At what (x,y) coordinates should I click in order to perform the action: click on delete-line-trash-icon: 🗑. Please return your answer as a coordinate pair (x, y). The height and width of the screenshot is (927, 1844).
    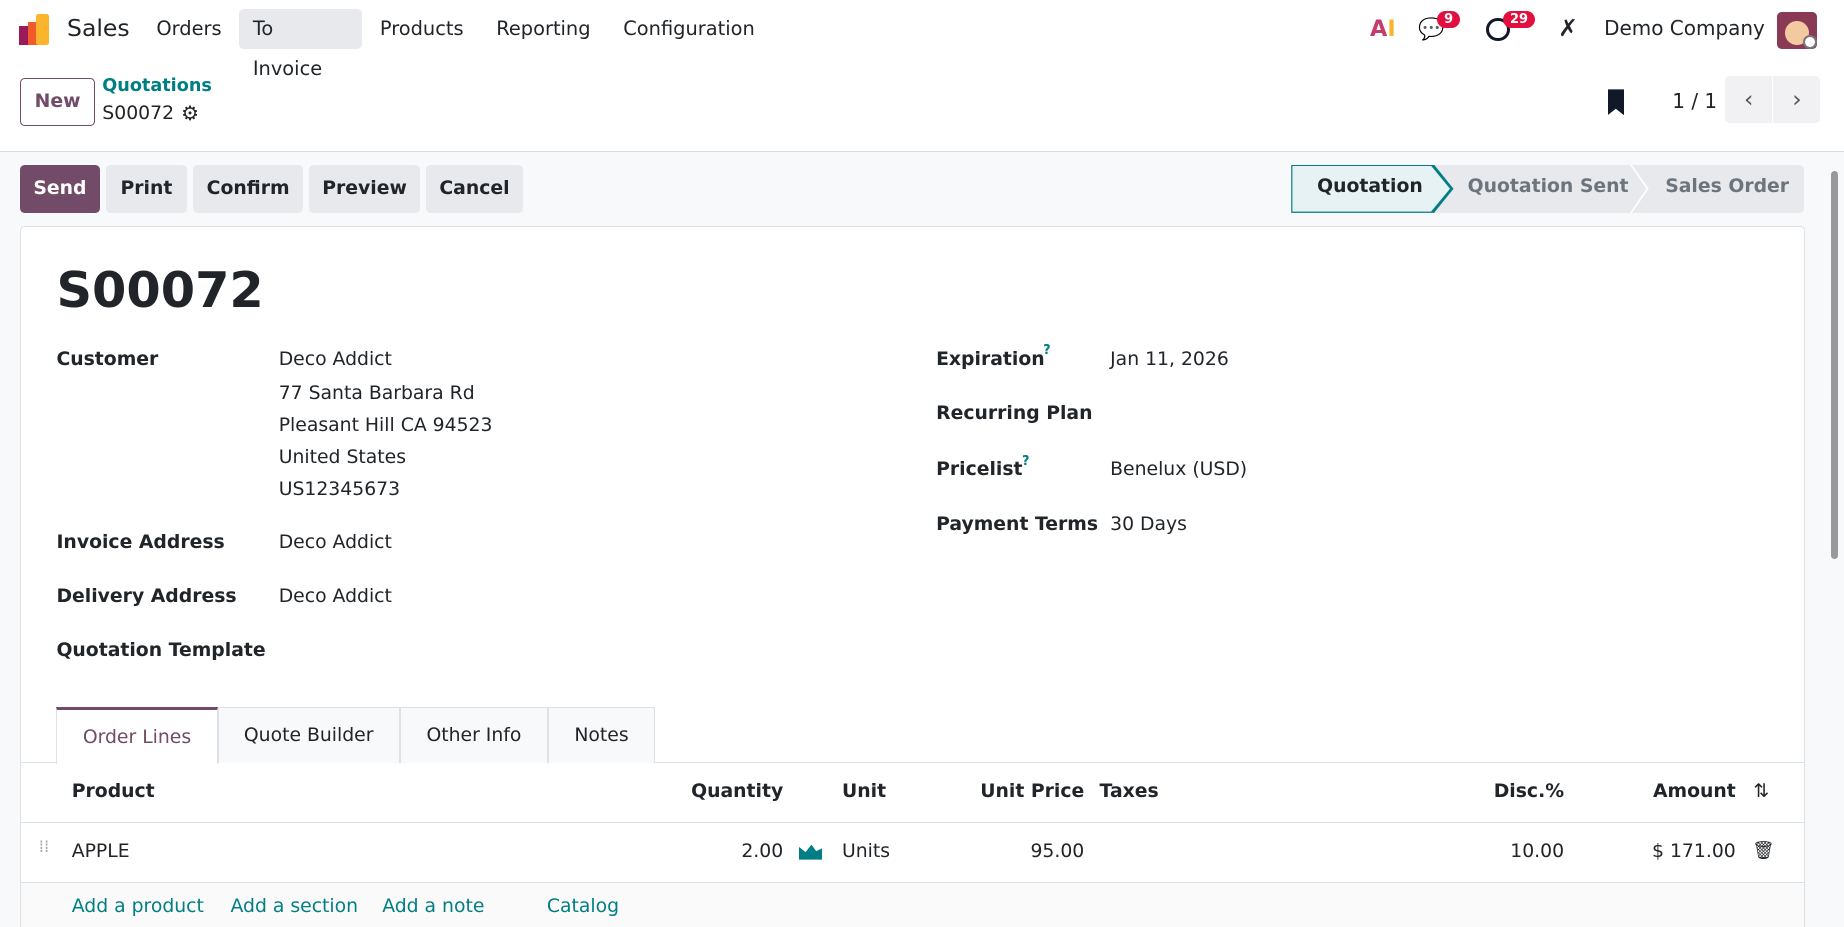
    Looking at the image, I should click on (1763, 850).